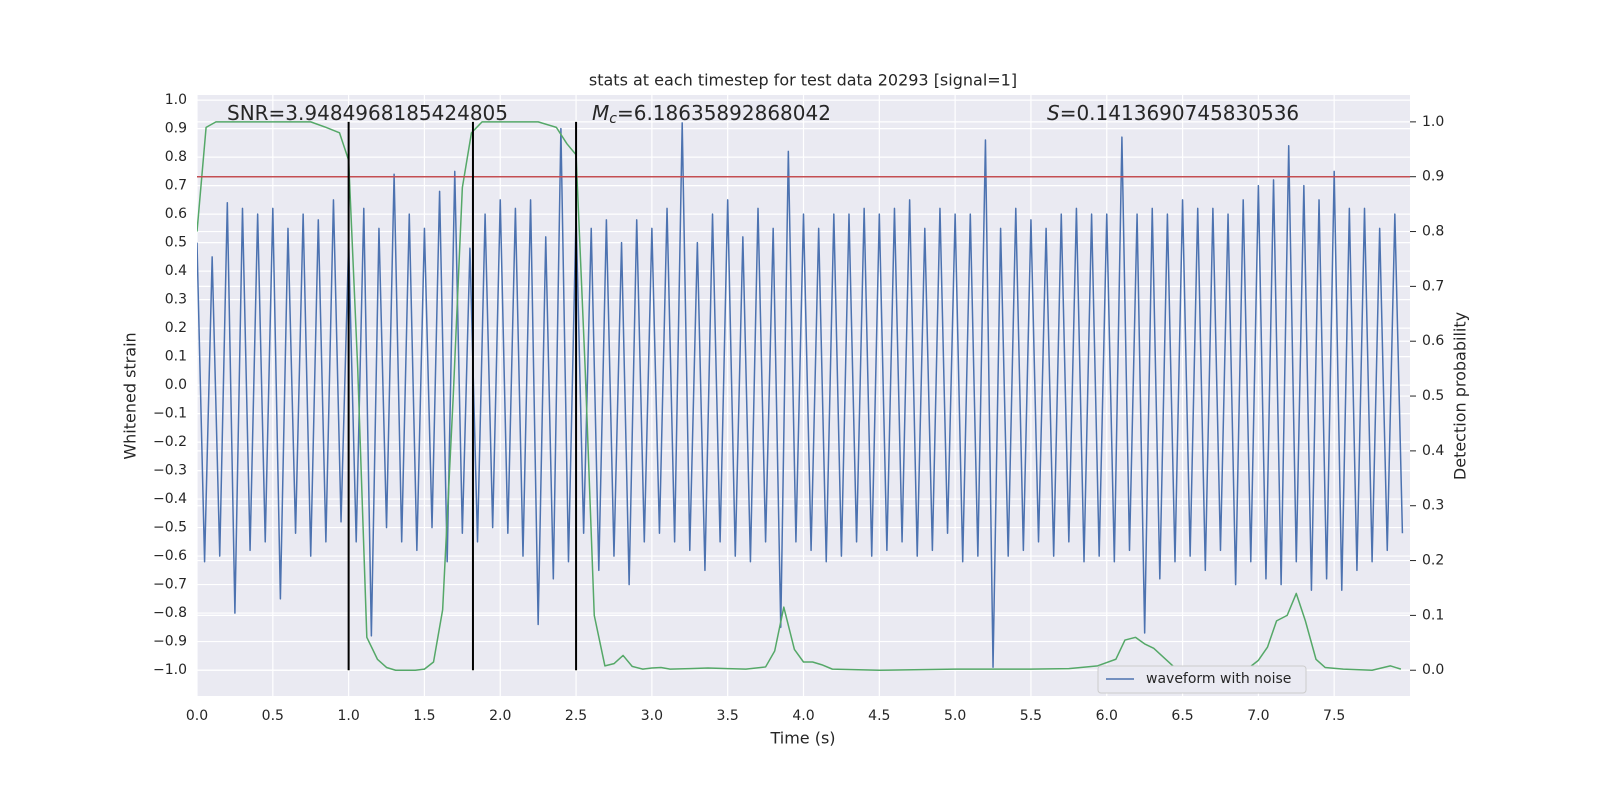  What do you see at coordinates (728, 716) in the screenshot?
I see `x-tick-label: 3.5` at bounding box center [728, 716].